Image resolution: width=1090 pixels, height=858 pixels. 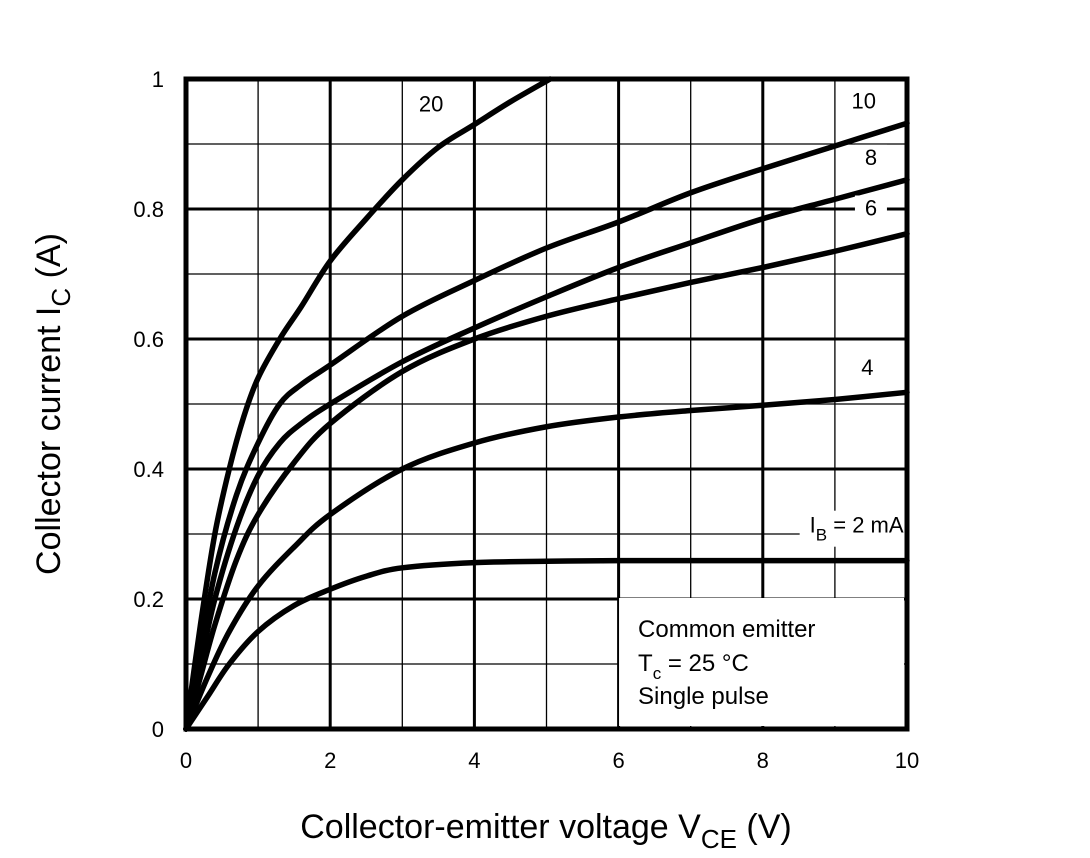 I want to click on x-axis-title: Collector-emitter voltage VCE (V), so click(x=546, y=831).